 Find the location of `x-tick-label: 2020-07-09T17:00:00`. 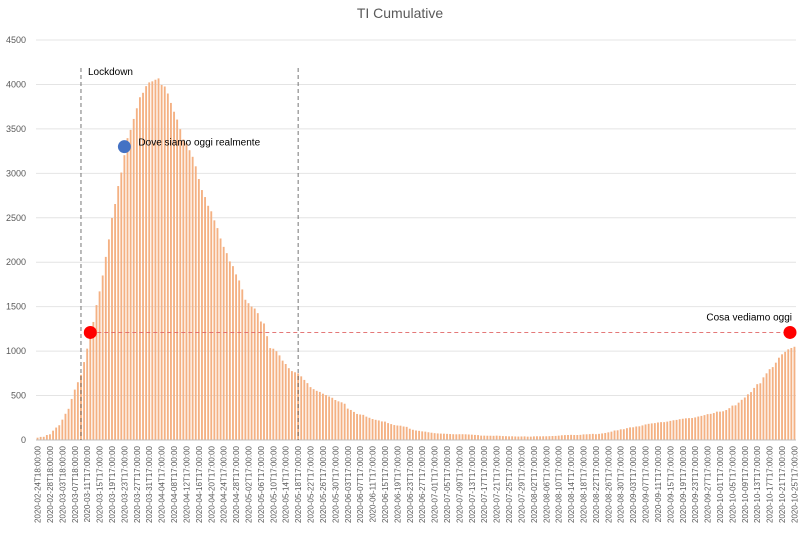

x-tick-label: 2020-07-09T17:00:00 is located at coordinates (459, 483).